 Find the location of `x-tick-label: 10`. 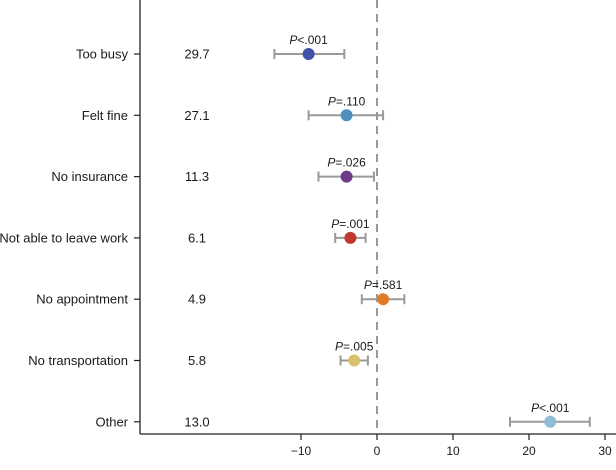

x-tick-label: 10 is located at coordinates (453, 451).